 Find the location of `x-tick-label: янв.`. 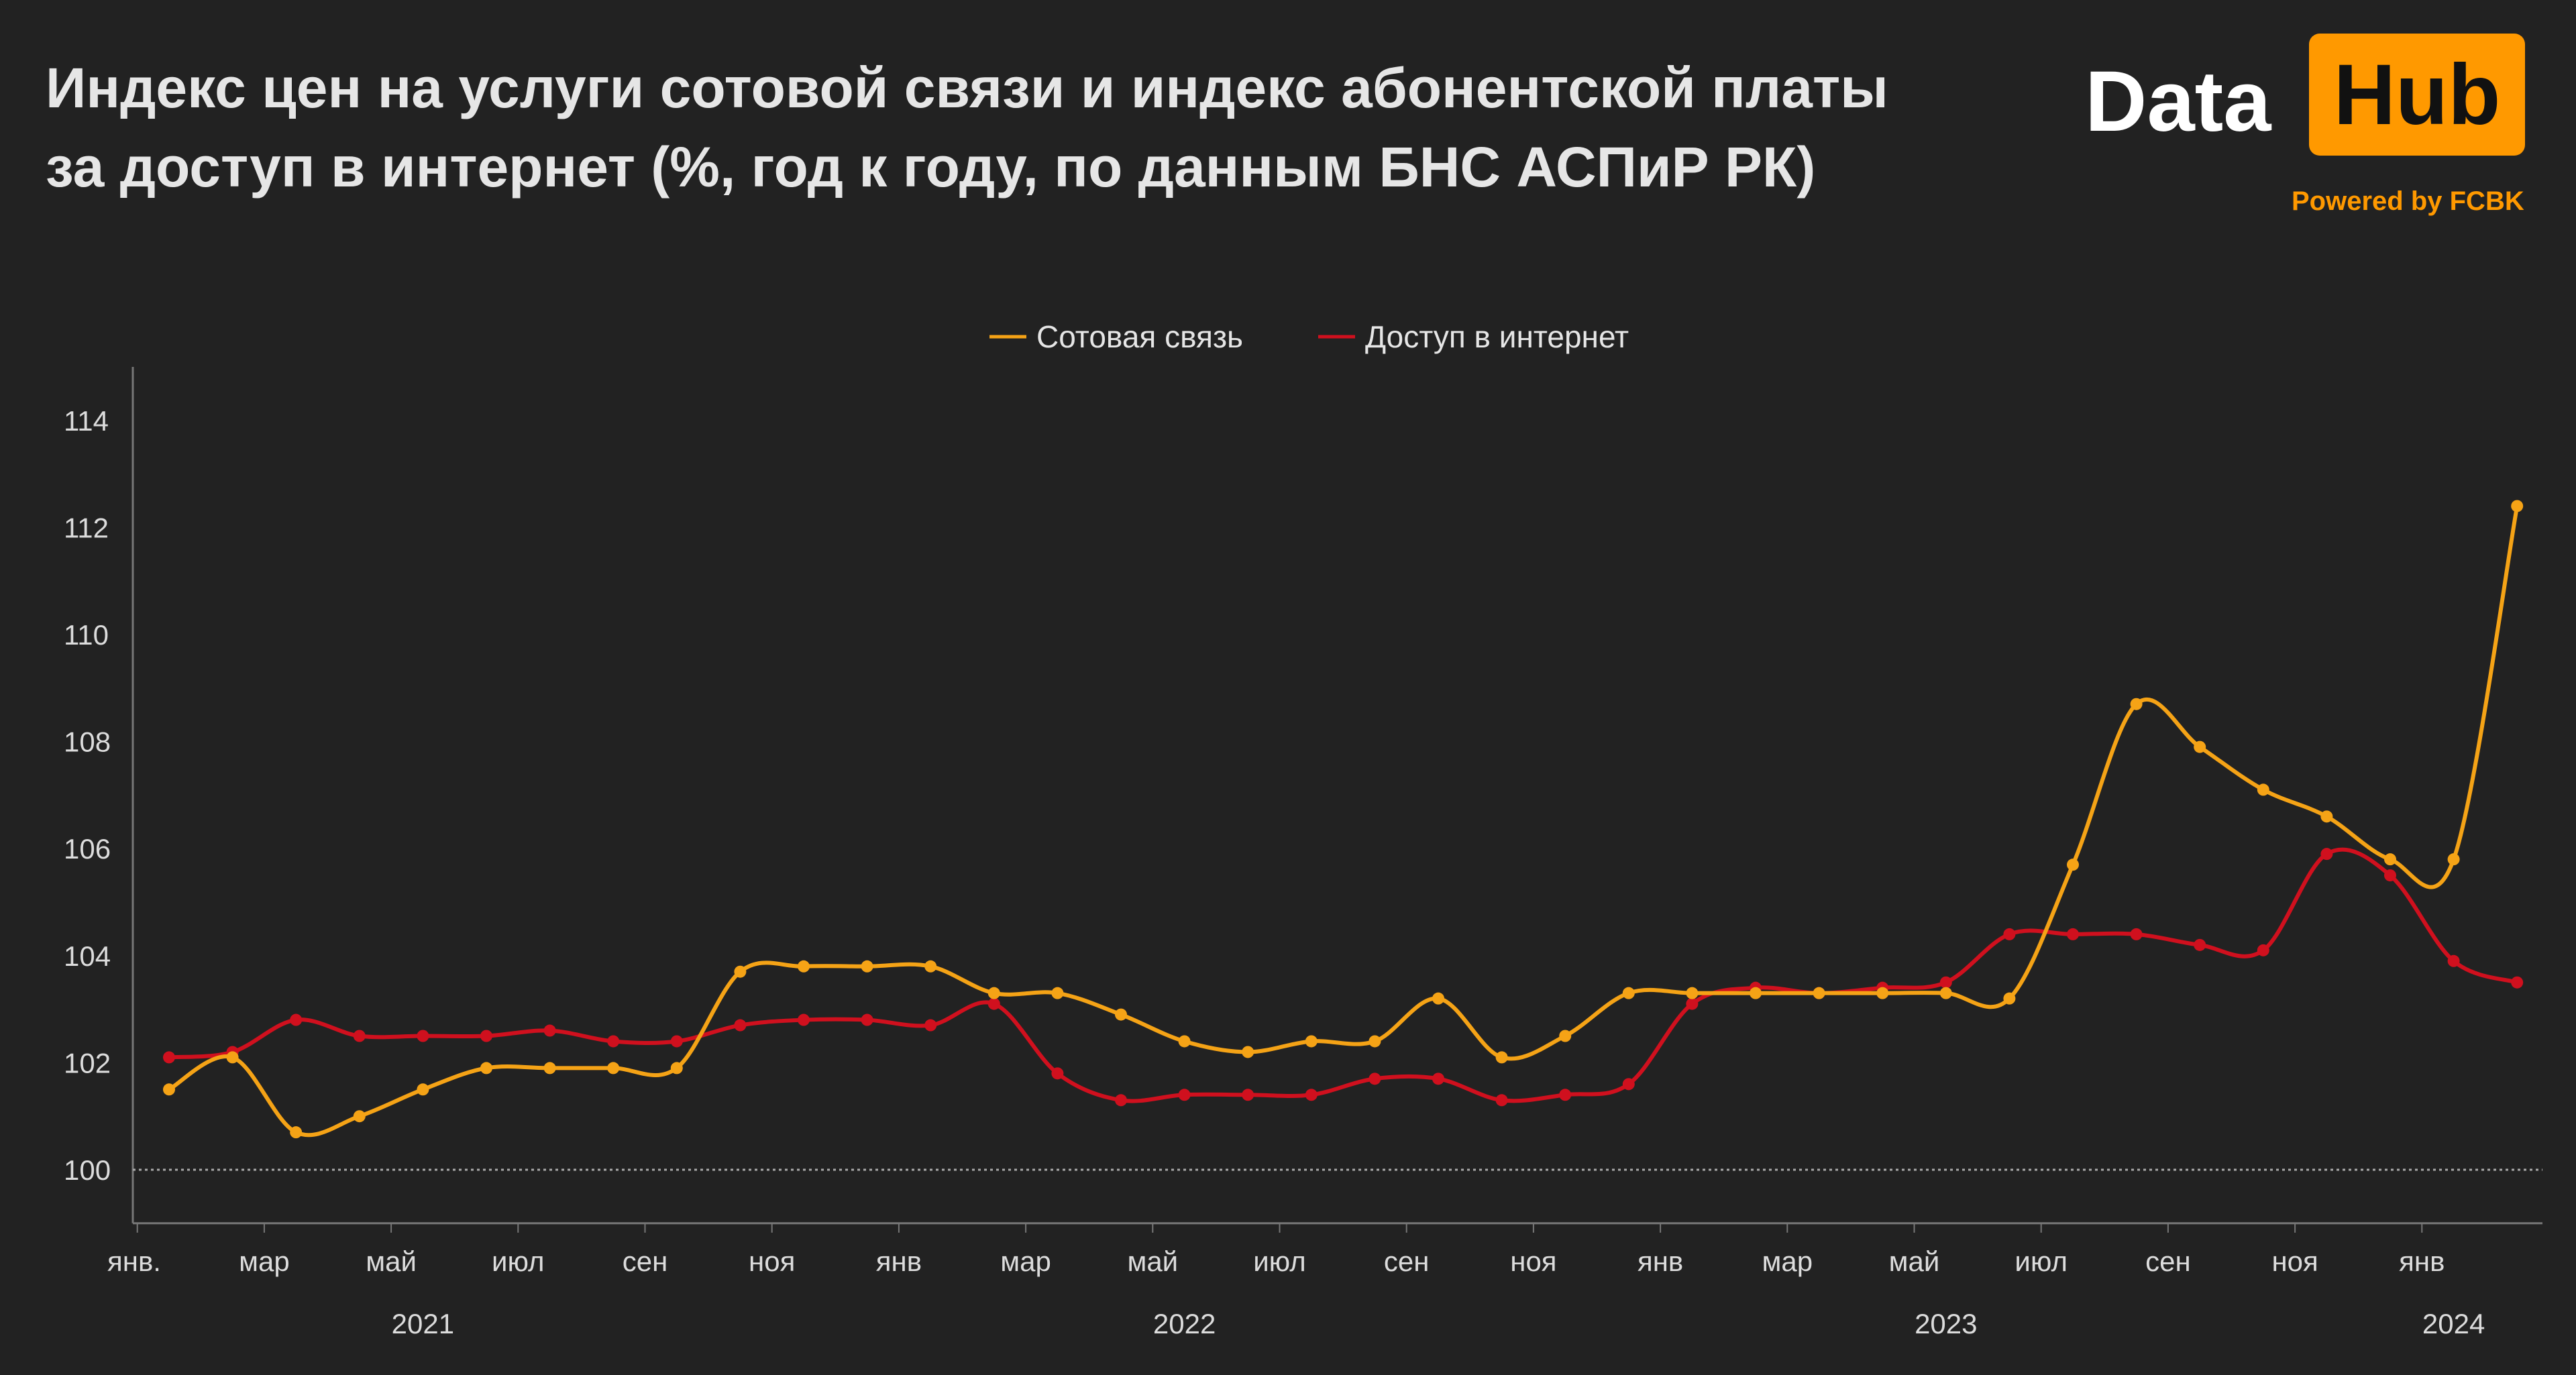

x-tick-label: янв. is located at coordinates (134, 1261).